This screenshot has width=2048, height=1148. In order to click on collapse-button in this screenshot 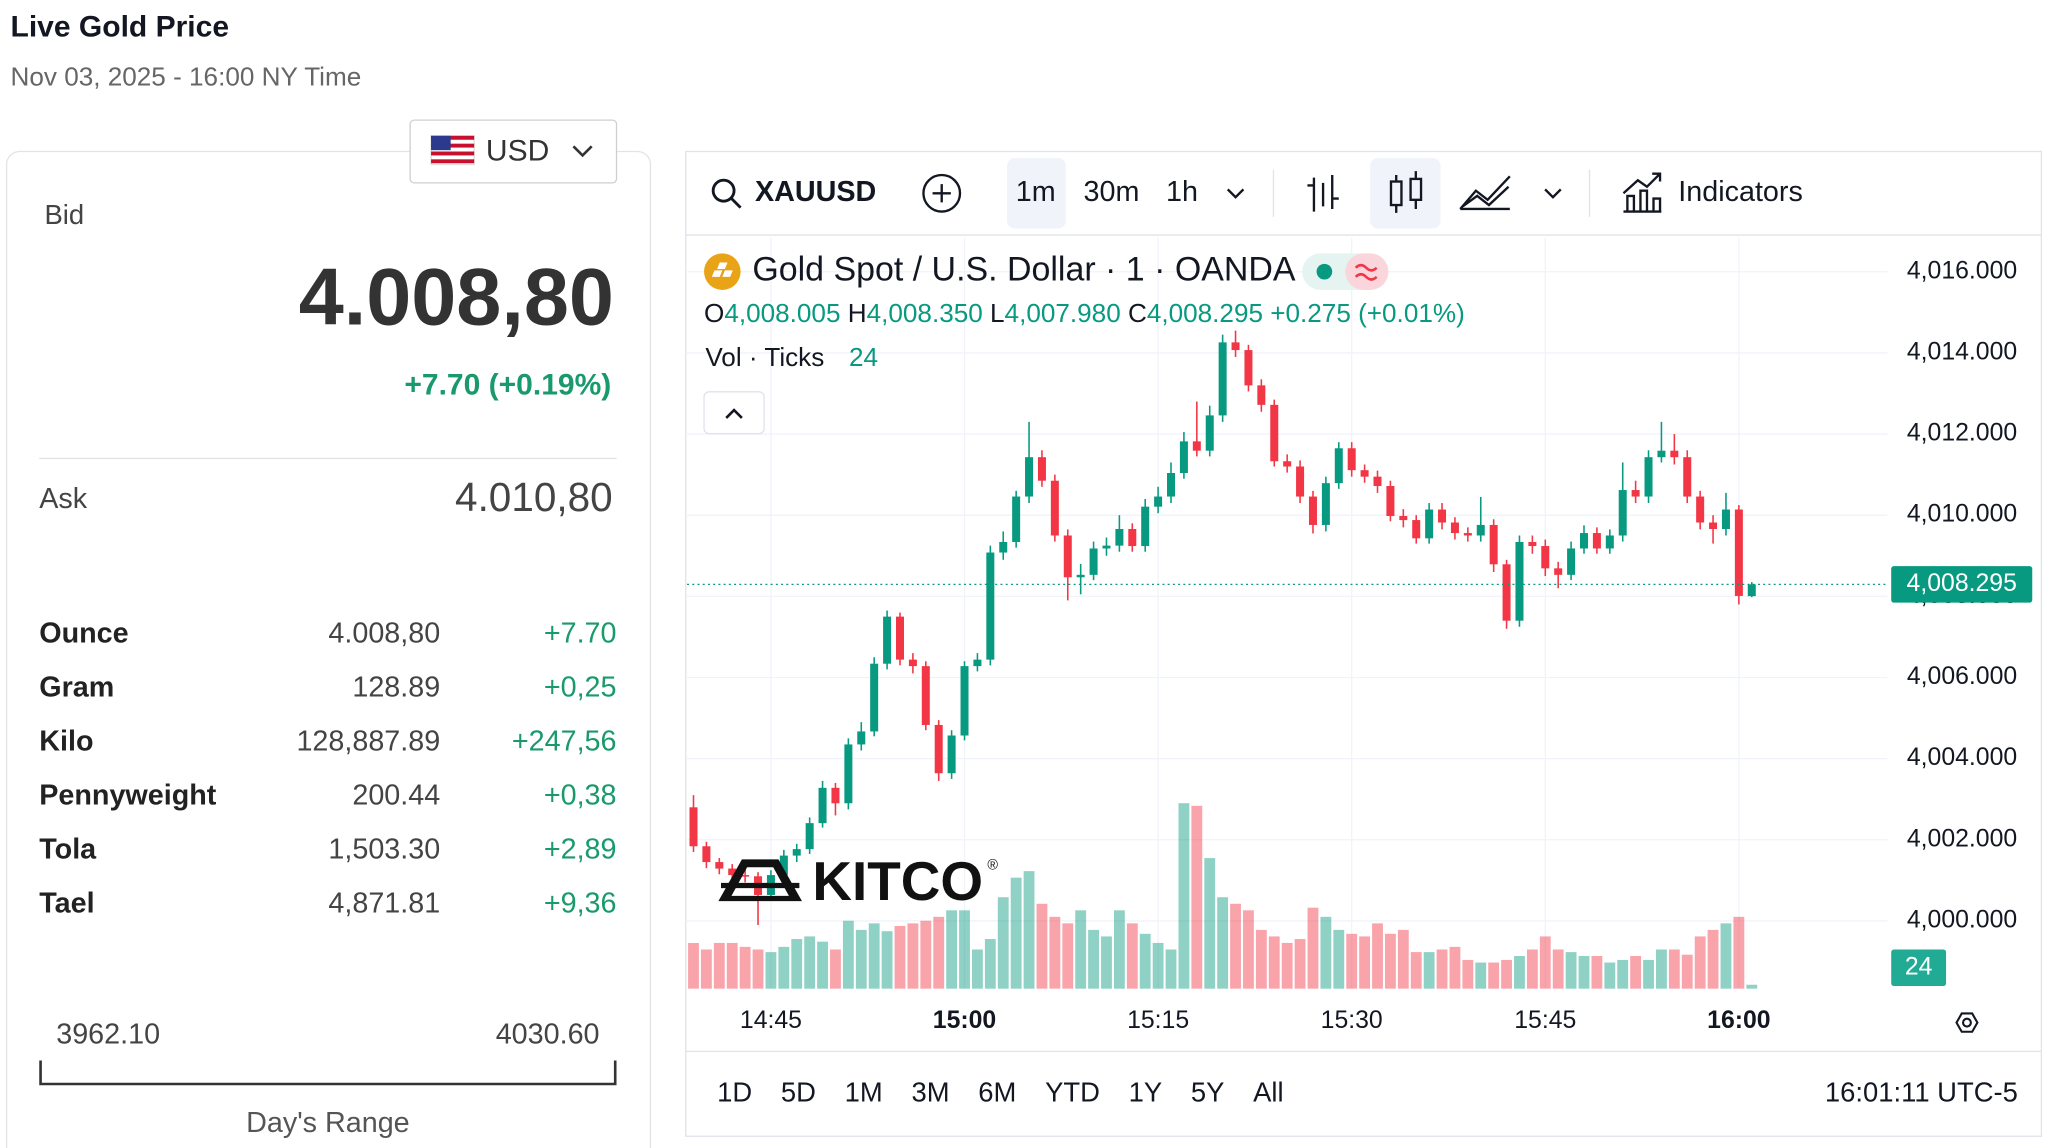, I will do `click(734, 413)`.